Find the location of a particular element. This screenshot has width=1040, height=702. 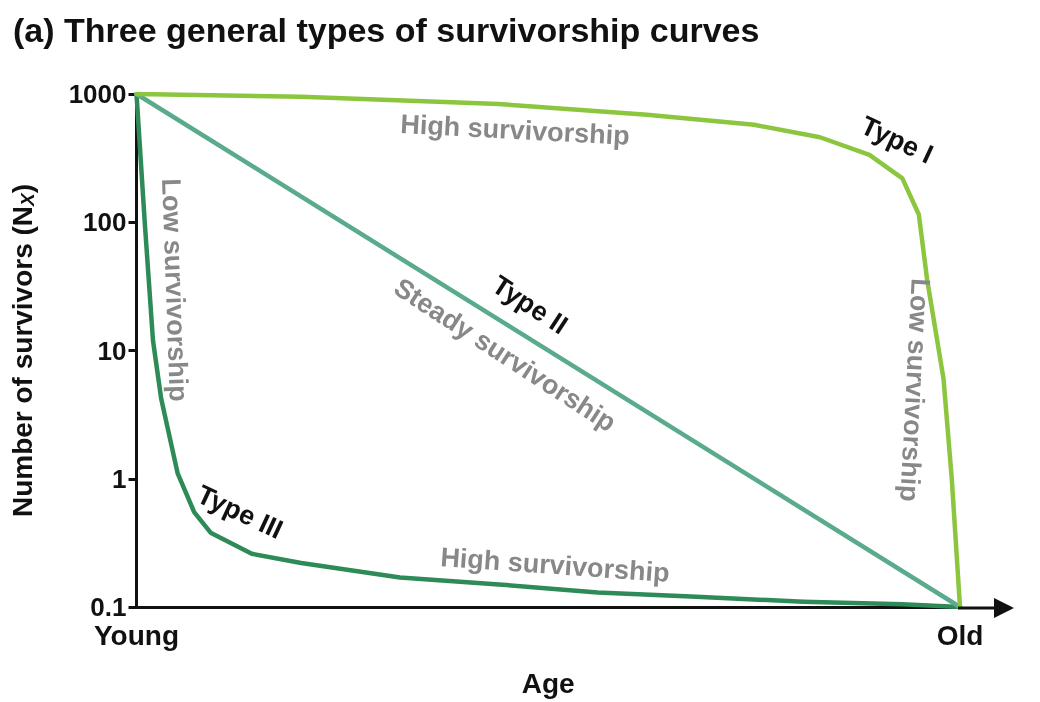

x-tick-label: Old is located at coordinates (960, 635).